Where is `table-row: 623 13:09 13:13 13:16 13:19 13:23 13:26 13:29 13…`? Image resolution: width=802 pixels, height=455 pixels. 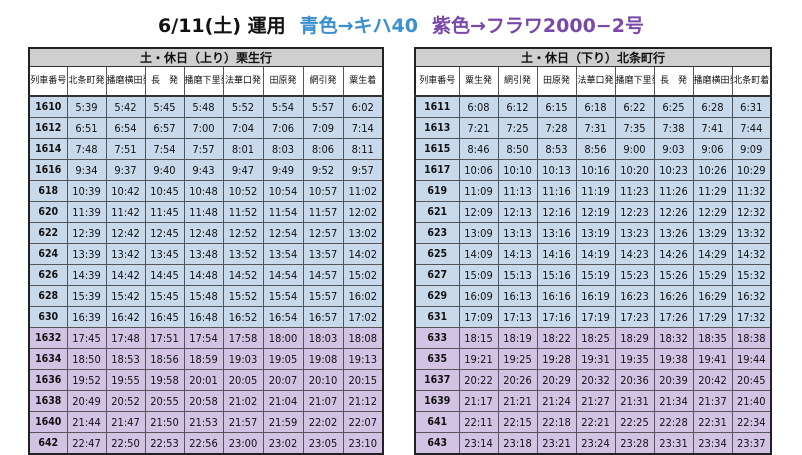
table-row: 623 13:09 13:13 13:16 13:19 13:23 13:26 13:29 13… is located at coordinates (593, 233).